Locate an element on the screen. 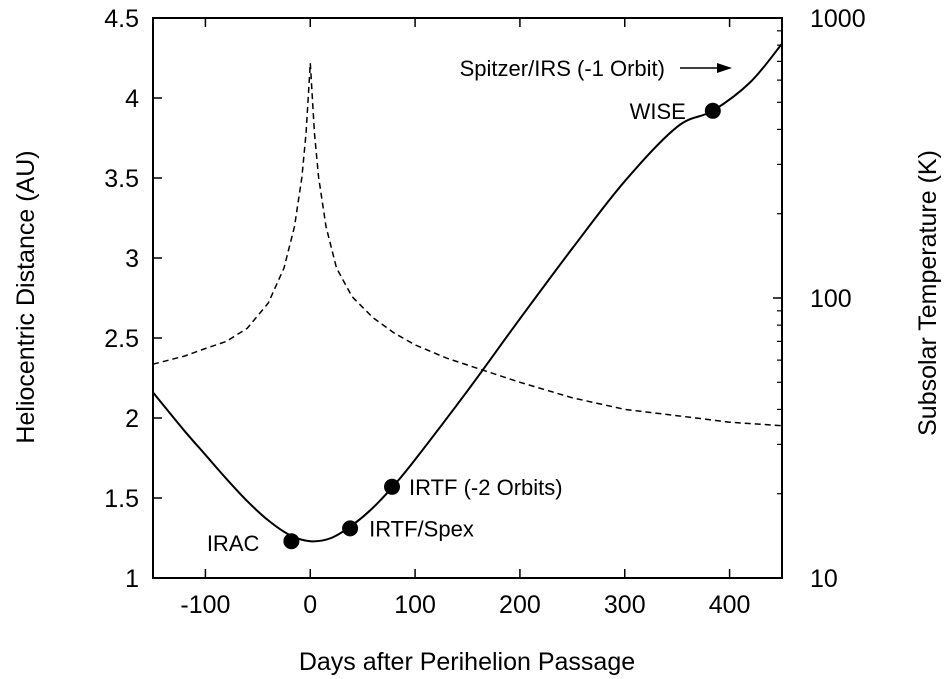 The image size is (947, 679). annotation-arrow is located at coordinates (706, 68).